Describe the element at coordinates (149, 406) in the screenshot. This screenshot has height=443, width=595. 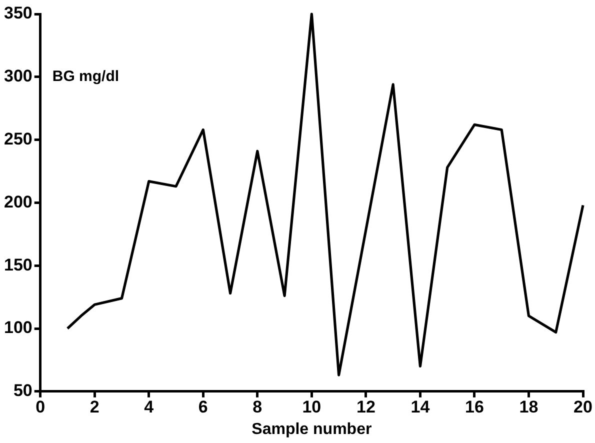
I see `x-tick-label: 4` at that location.